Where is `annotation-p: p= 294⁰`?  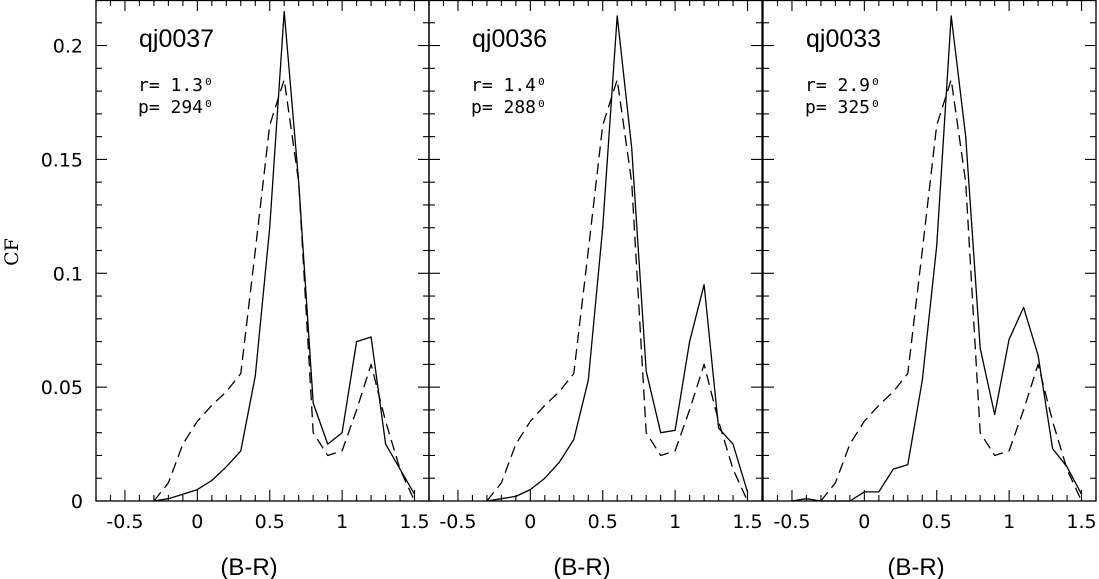 annotation-p: p= 294⁰ is located at coordinates (176, 107).